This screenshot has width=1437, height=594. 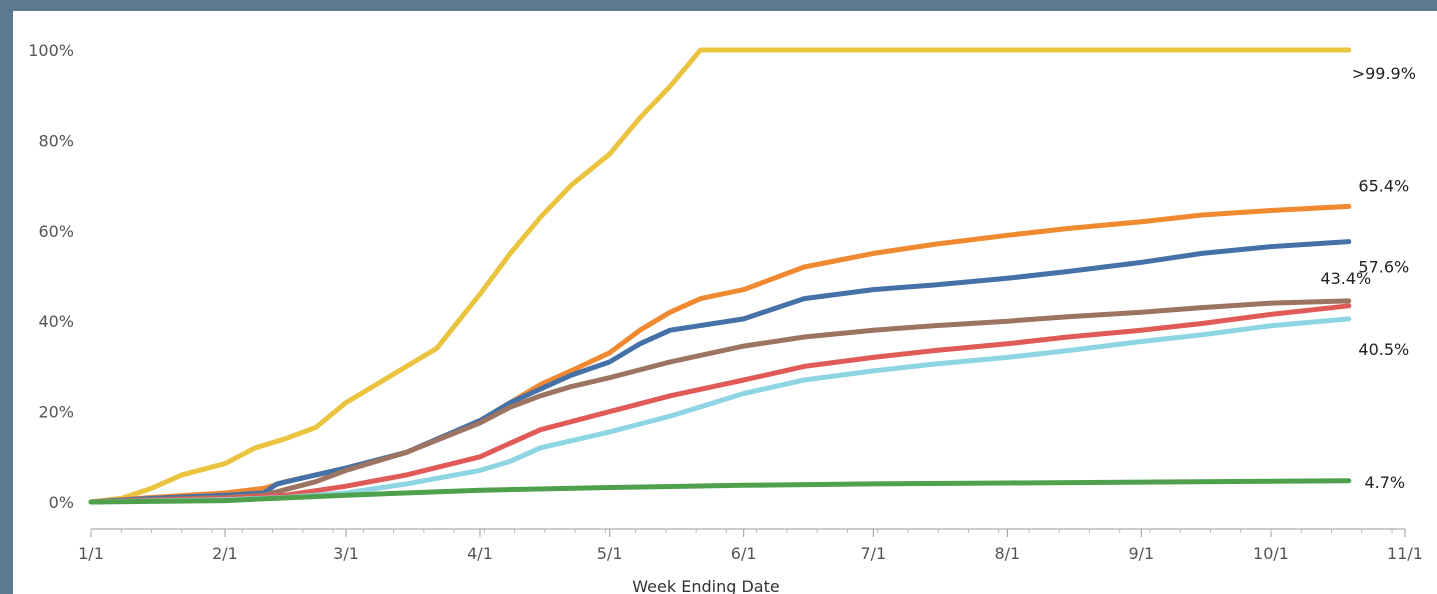 What do you see at coordinates (480, 553) in the screenshot?
I see `x-tick-label: 4/1` at bounding box center [480, 553].